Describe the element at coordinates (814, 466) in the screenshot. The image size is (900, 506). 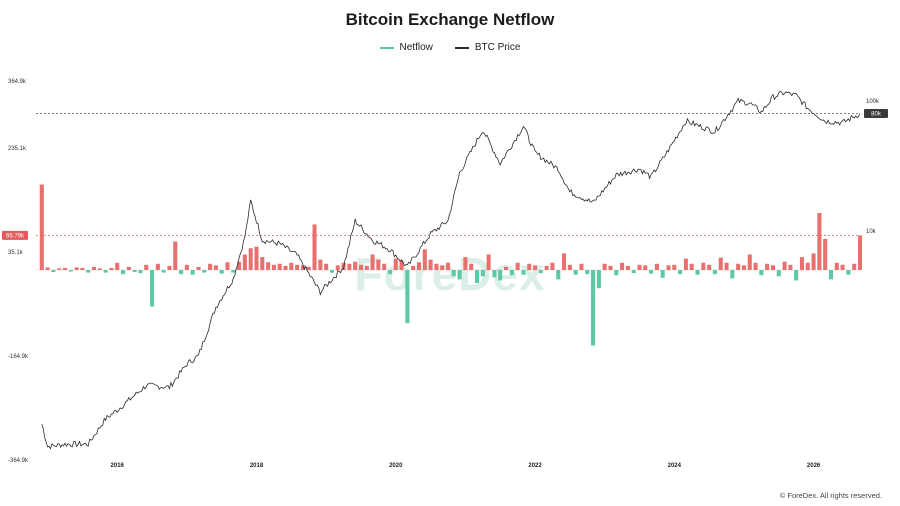
I see `x-tick-label: 2026` at that location.